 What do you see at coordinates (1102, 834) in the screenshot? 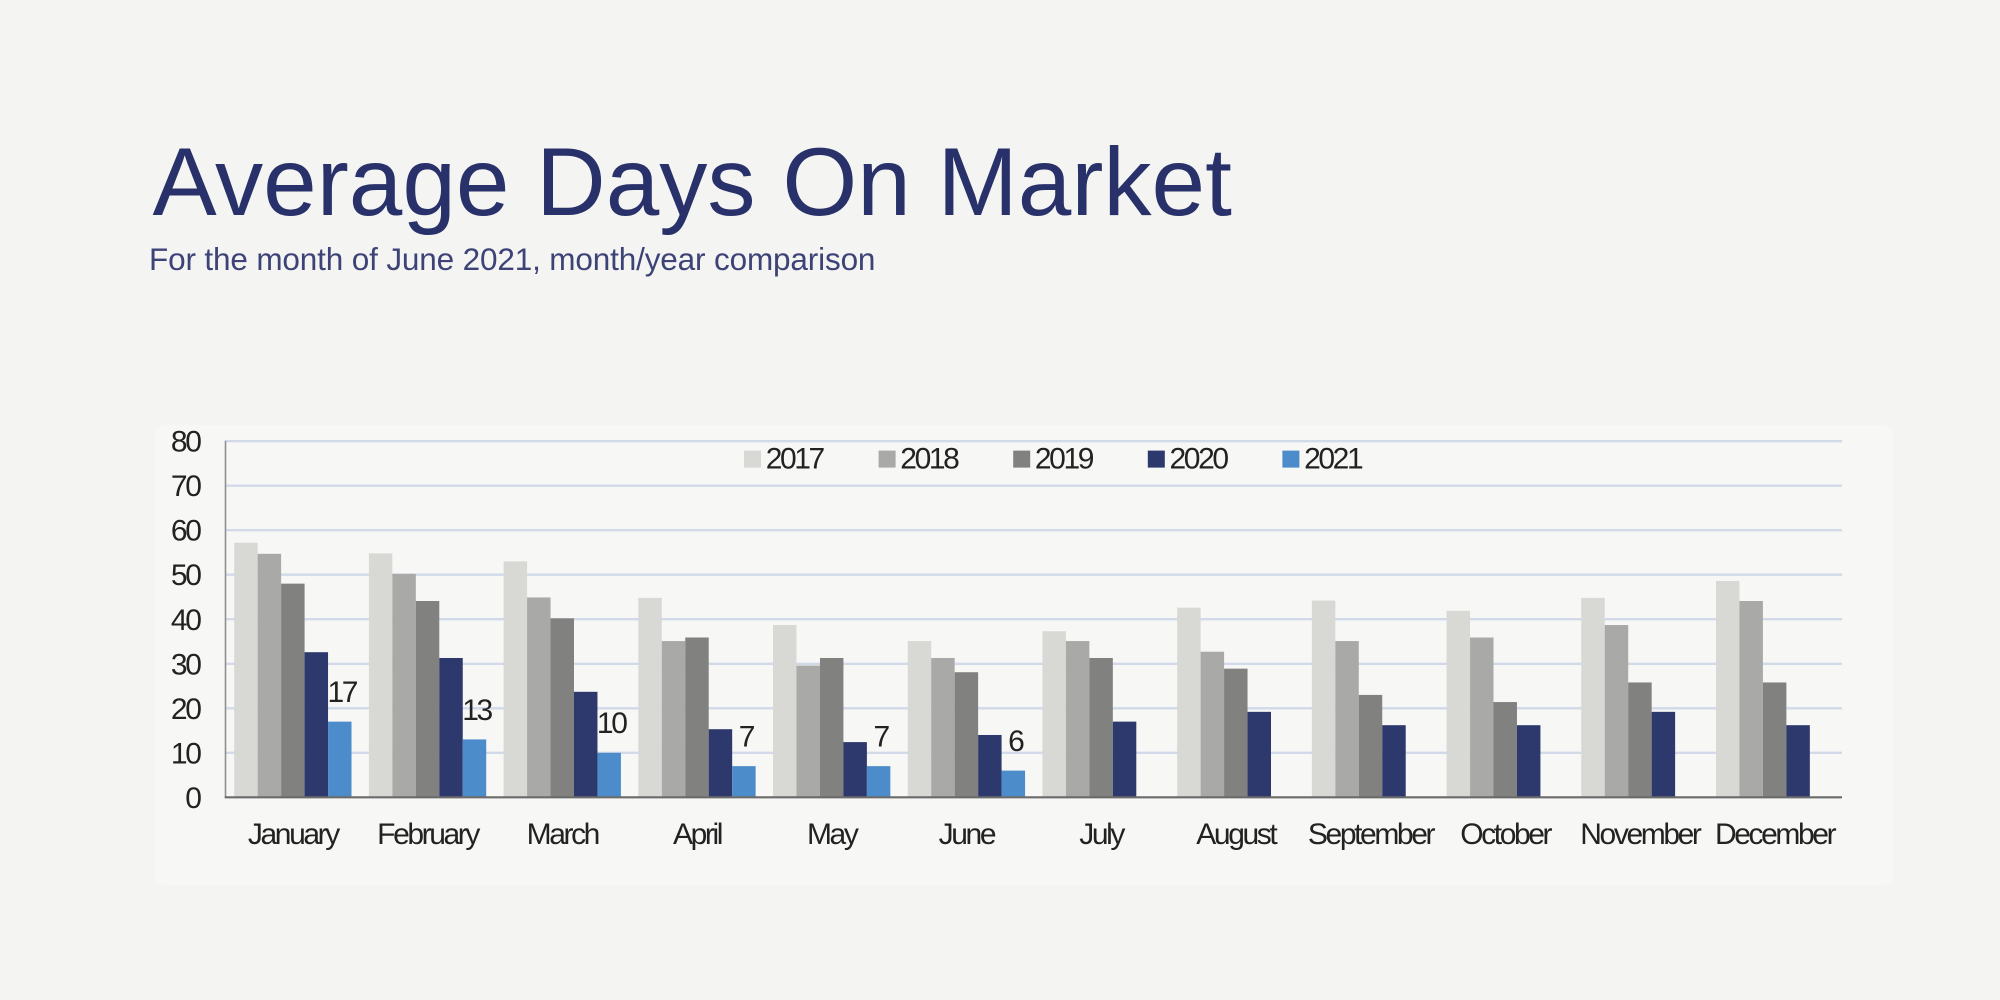
I see `svg-text: July` at bounding box center [1102, 834].